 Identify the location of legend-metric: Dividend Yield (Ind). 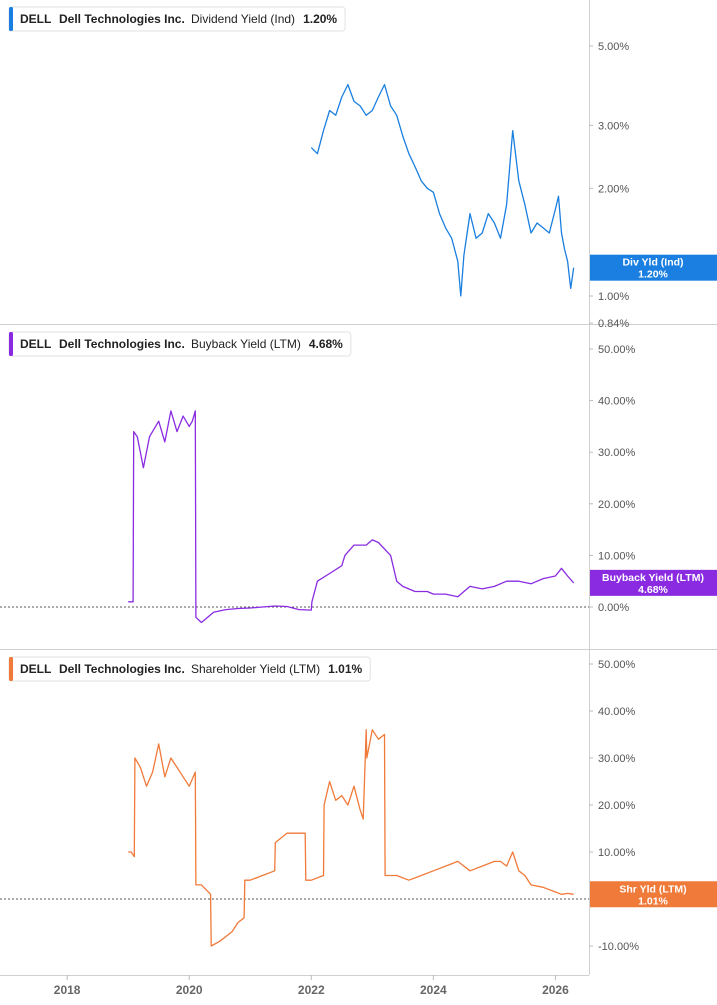
(243, 19).